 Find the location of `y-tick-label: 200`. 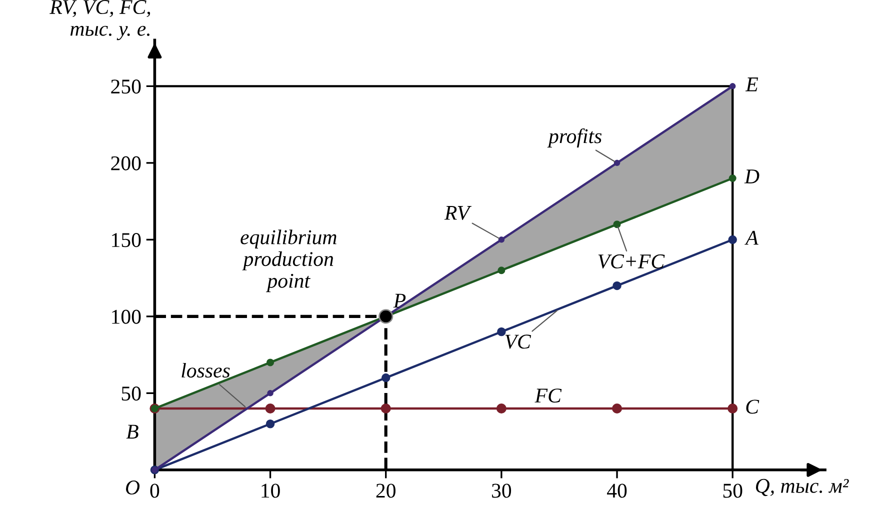

y-tick-label: 200 is located at coordinates (126, 163).